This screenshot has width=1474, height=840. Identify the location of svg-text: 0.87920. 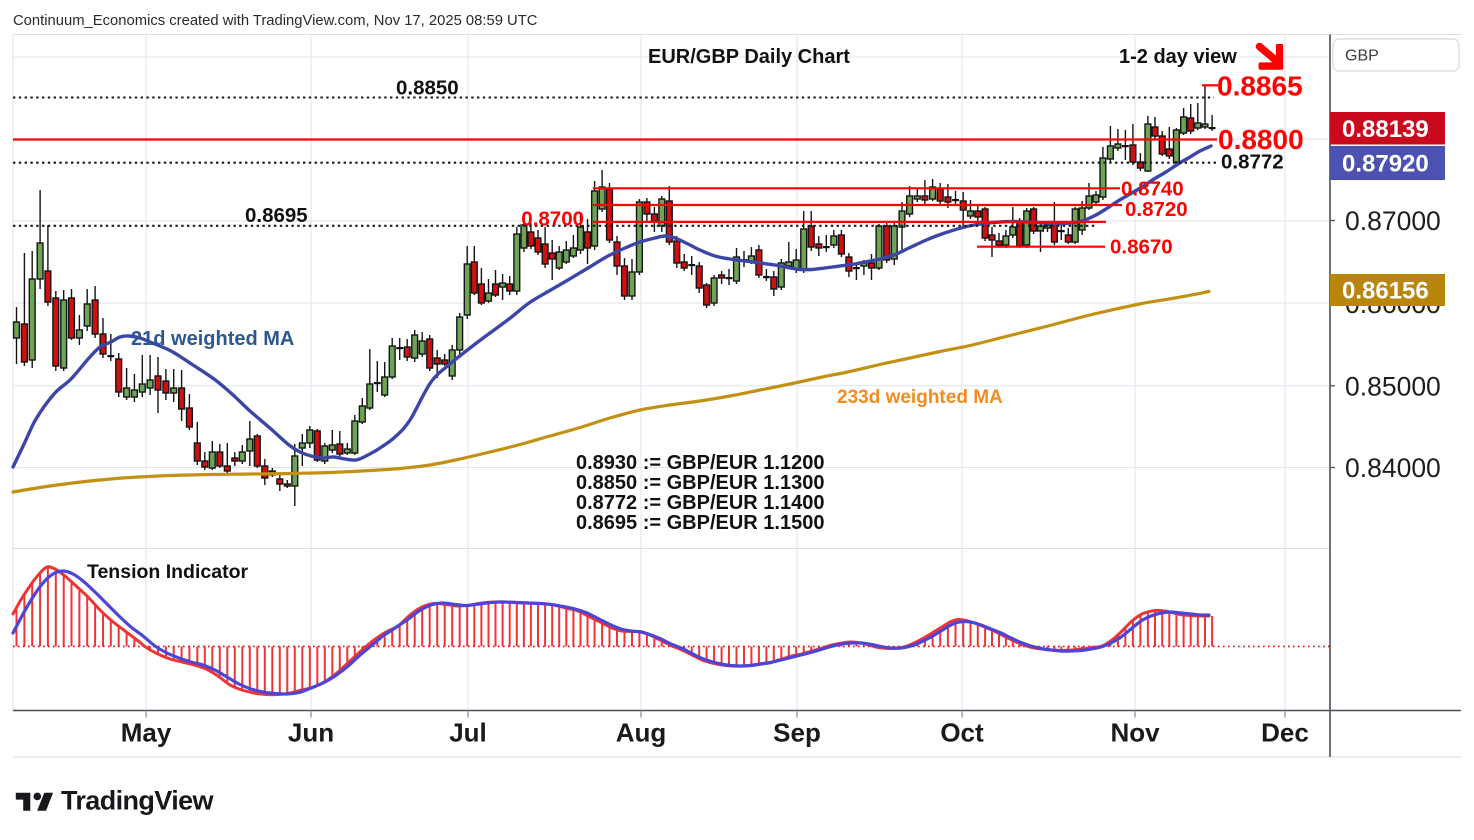
(1385, 164).